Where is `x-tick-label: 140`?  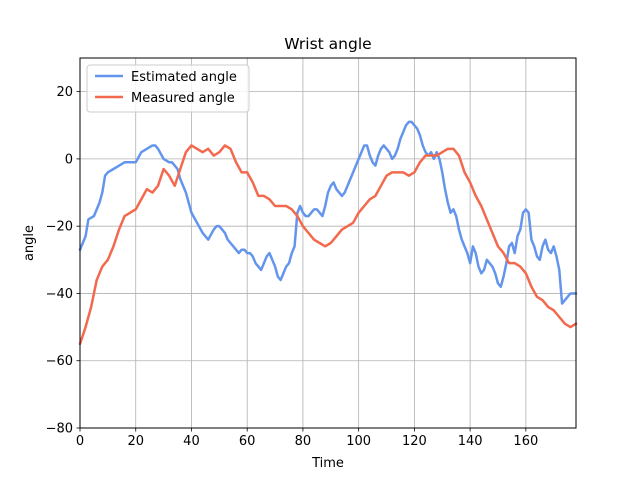
x-tick-label: 140 is located at coordinates (470, 441).